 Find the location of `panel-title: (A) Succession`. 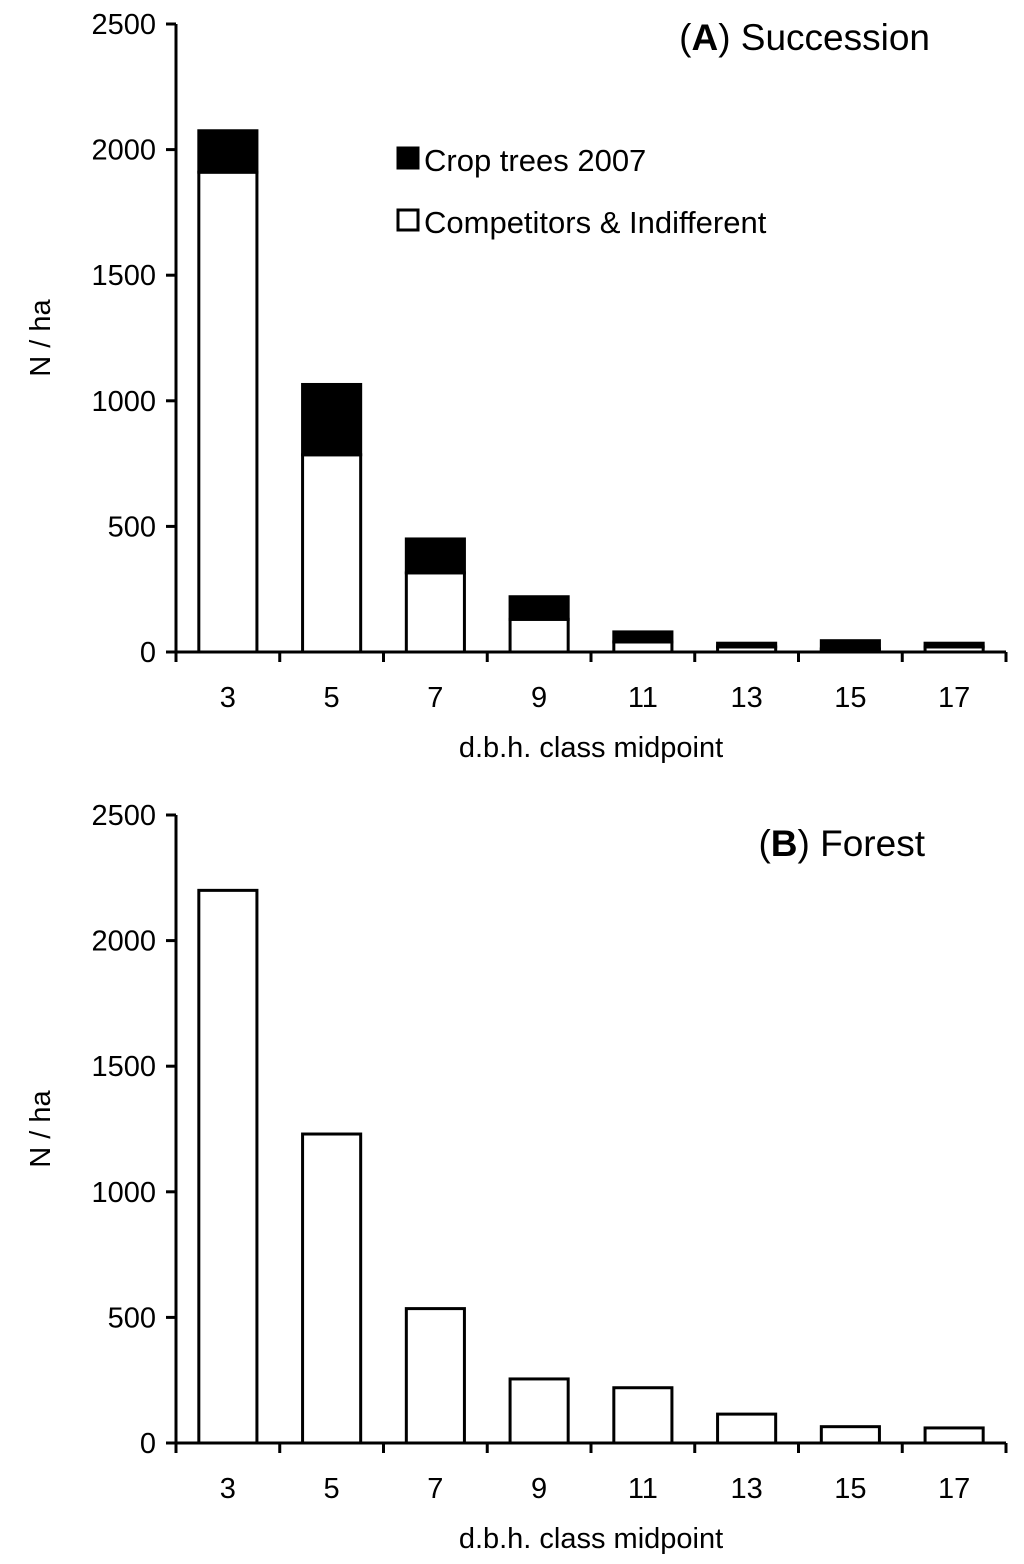

panel-title: (A) Succession is located at coordinates (804, 37).